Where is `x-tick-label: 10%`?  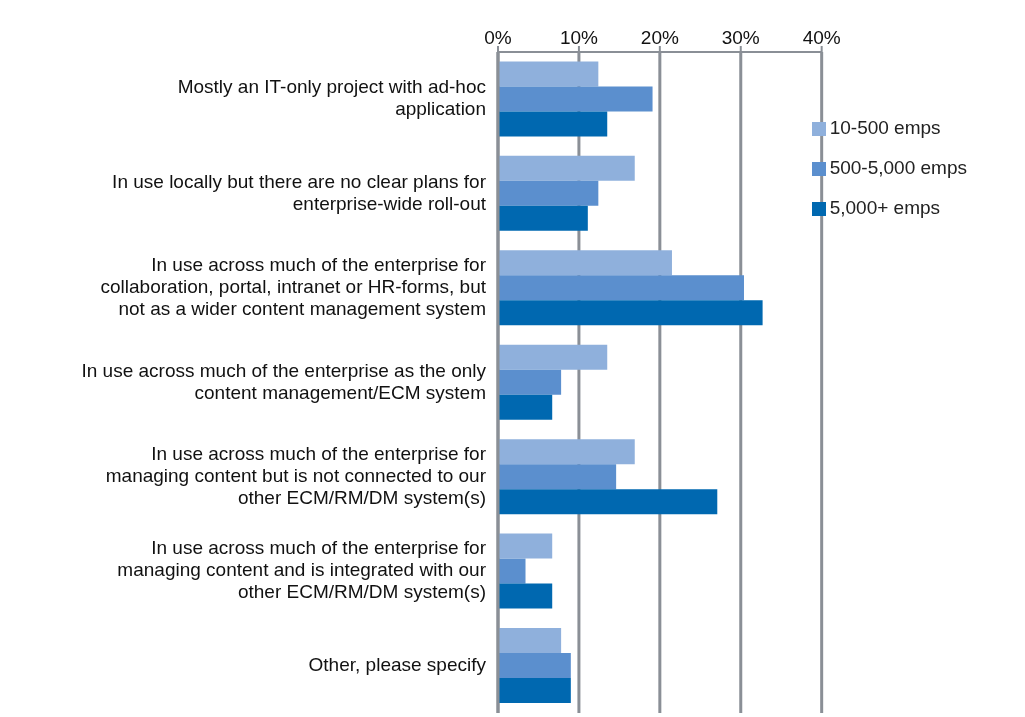
x-tick-label: 10% is located at coordinates (579, 37).